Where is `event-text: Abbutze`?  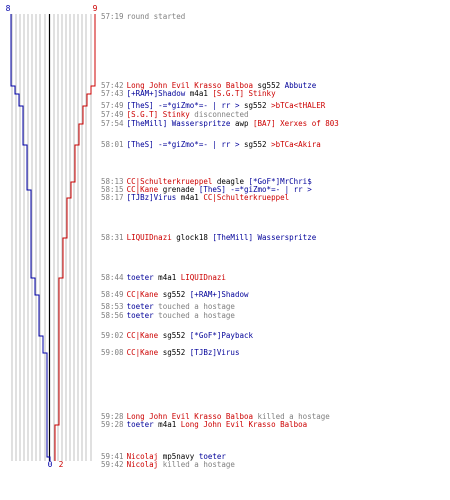
event-text: Abbutze is located at coordinates (300, 85).